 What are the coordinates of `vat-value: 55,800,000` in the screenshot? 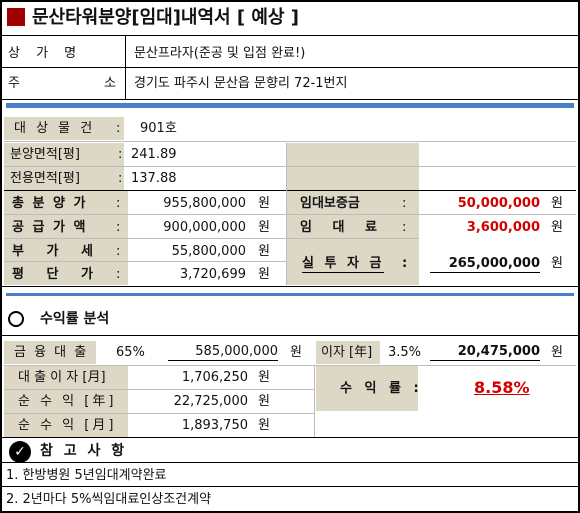 It's located at (208, 251).